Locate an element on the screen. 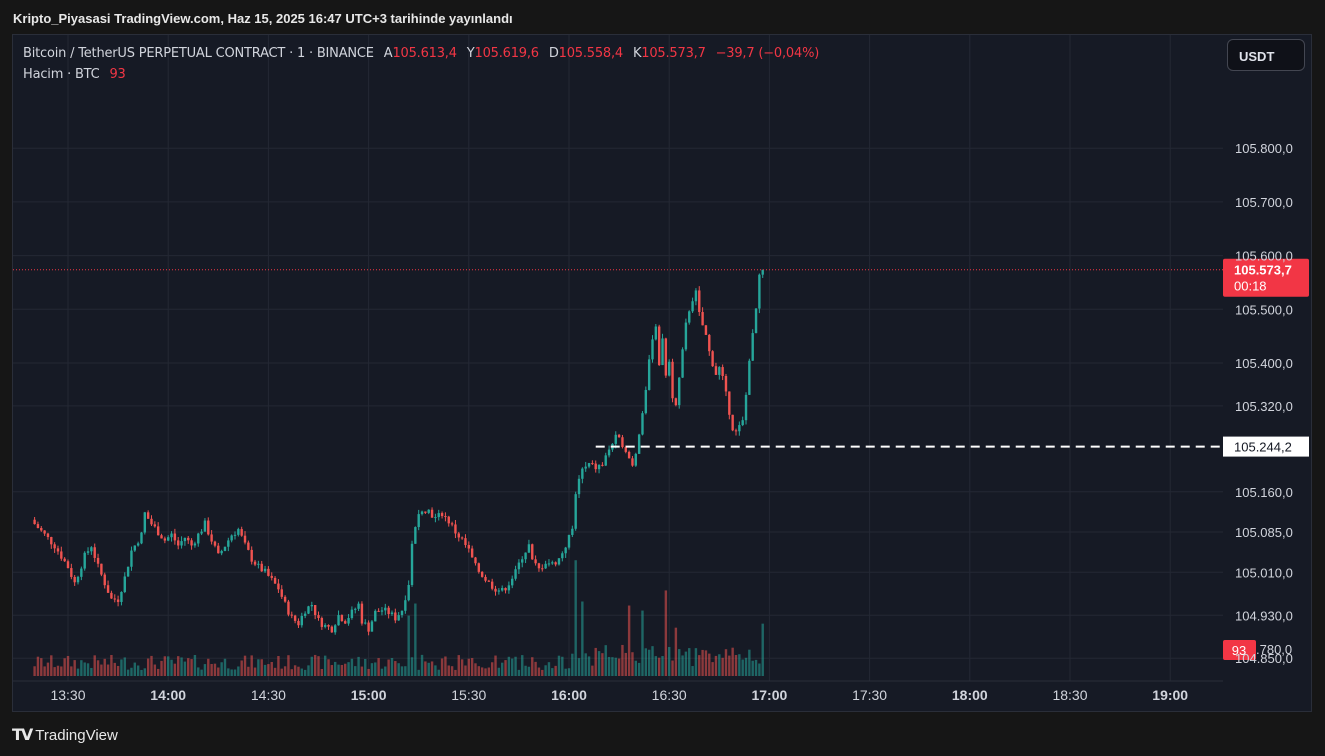  legend-close-label: K is located at coordinates (637, 53).